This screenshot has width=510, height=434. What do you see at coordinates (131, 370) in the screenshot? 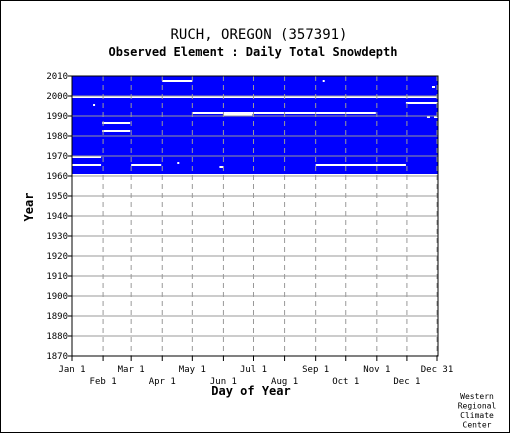
I see `x-tick-label: Mar 1` at bounding box center [131, 370].